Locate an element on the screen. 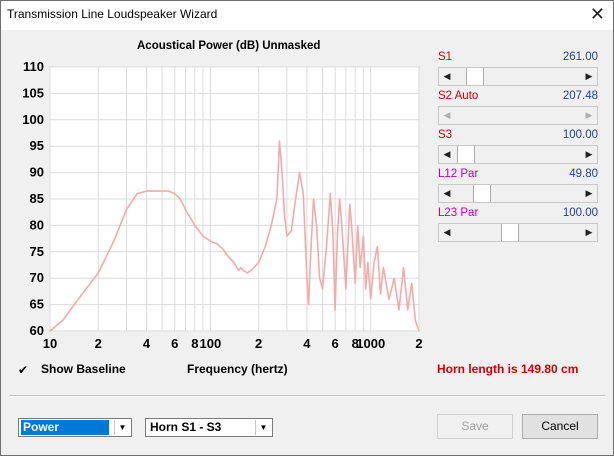 The image size is (614, 457). y-tick-label: 90 is located at coordinates (37, 172).